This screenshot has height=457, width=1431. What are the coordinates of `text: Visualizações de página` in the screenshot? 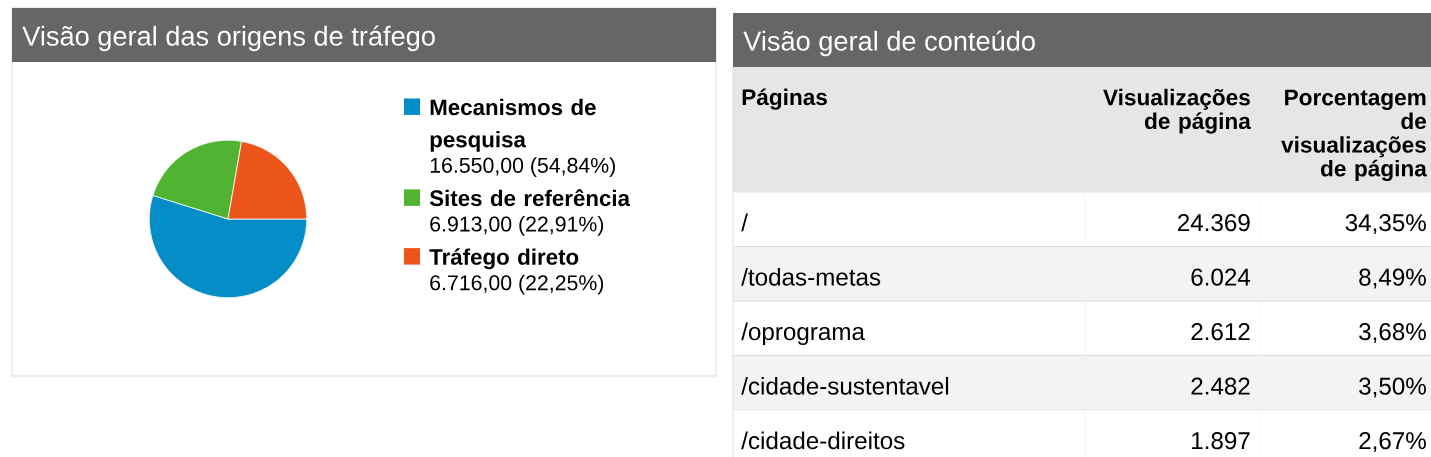 It's located at (1177, 111).